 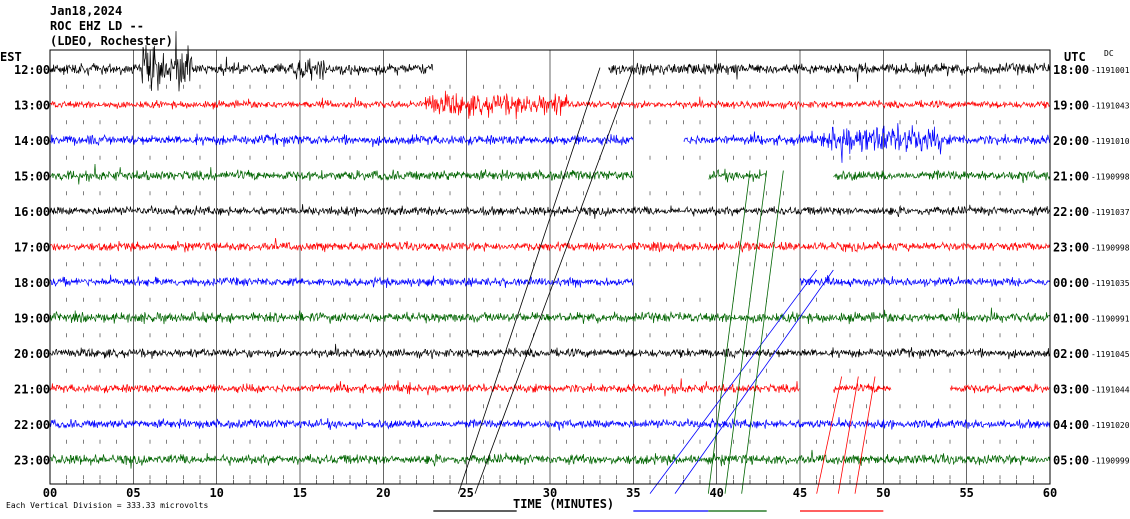 What do you see at coordinates (11, 57) in the screenshot?
I see `left-axis-label: EST` at bounding box center [11, 57].